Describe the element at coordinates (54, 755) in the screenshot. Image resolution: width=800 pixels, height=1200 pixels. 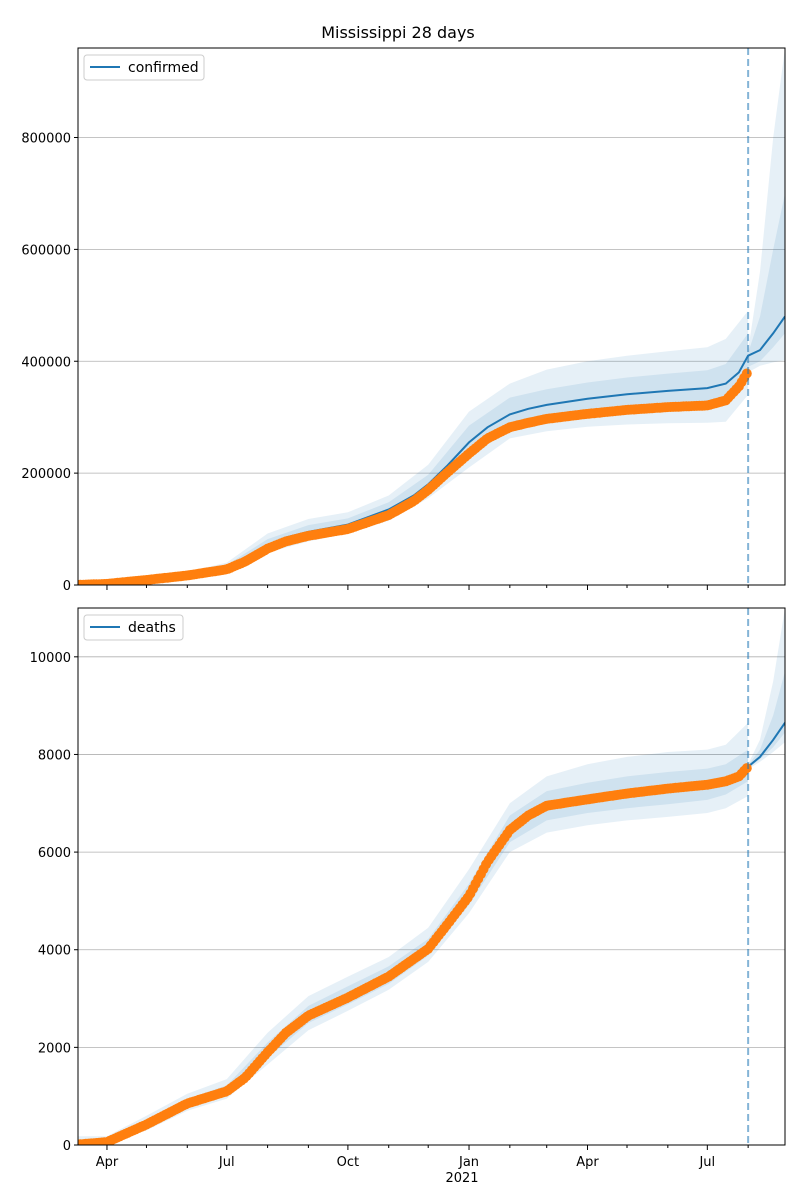
I see `y-tick-label: 8000` at that location.